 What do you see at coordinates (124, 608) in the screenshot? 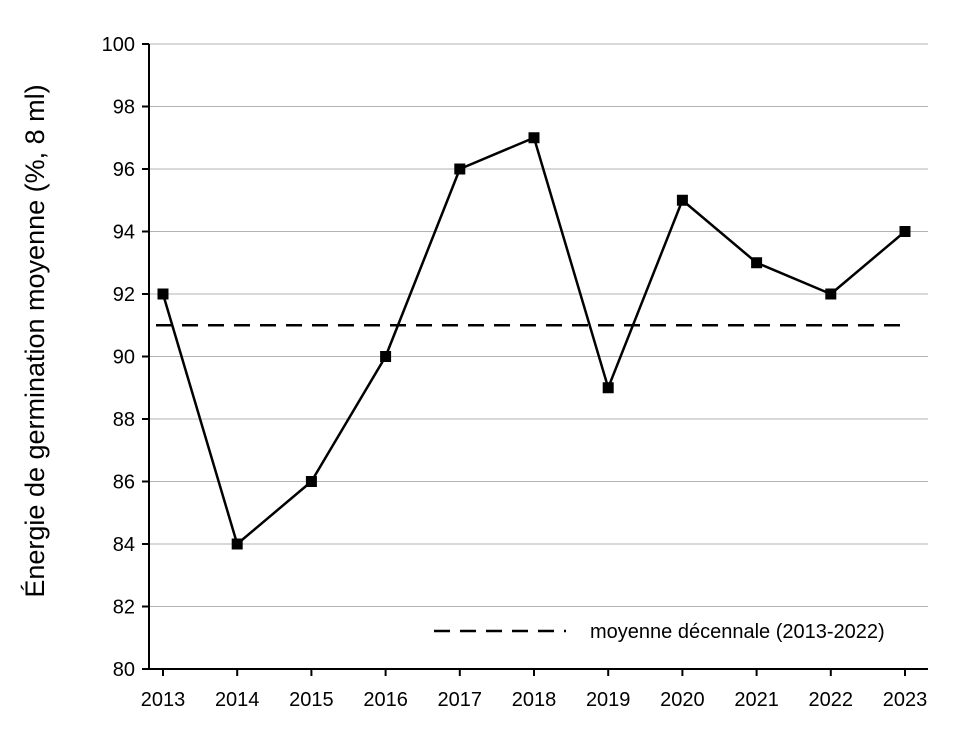
I see `y-tick-label: 82` at bounding box center [124, 608].